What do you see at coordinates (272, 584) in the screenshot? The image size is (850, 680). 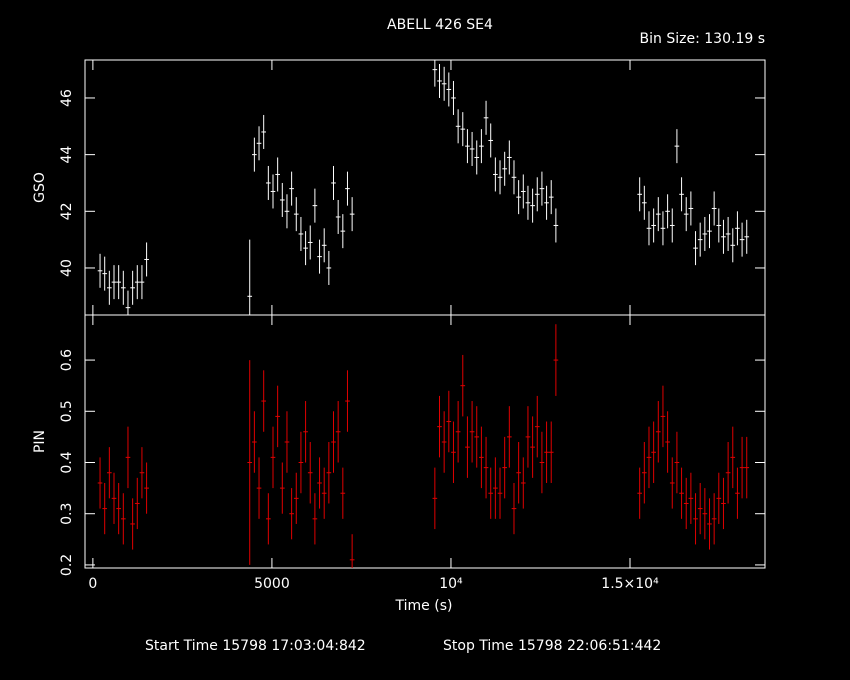 I see `x-tick-label: 5000` at bounding box center [272, 584].